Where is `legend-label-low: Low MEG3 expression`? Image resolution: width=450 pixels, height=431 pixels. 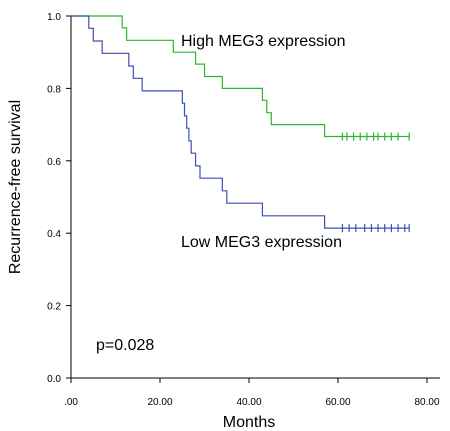
legend-label-low: Low MEG3 expression is located at coordinates (261, 242).